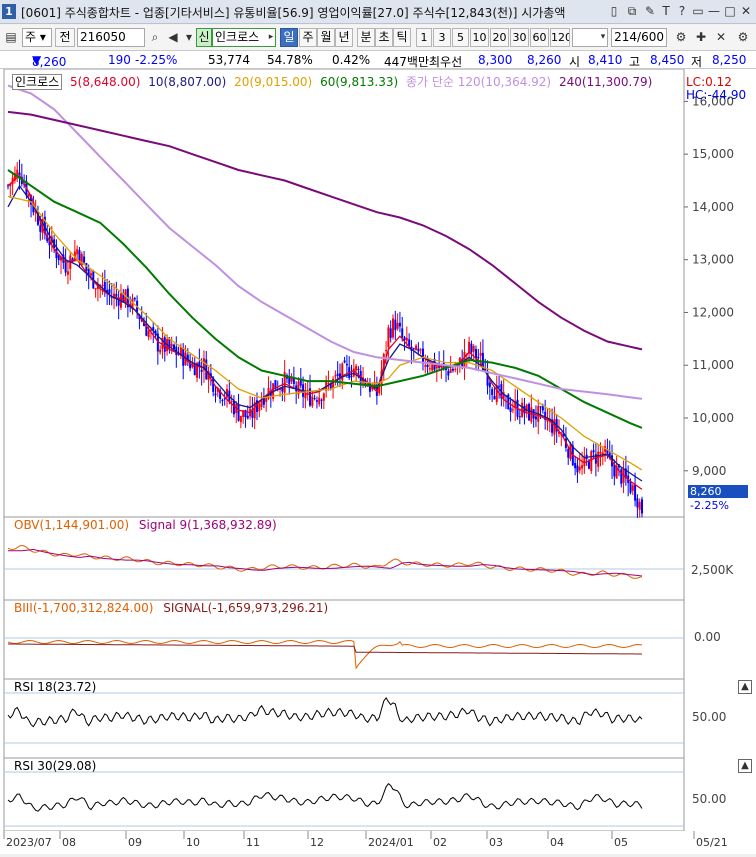 This screenshot has width=756, height=857. What do you see at coordinates (745, 687) in the screenshot?
I see `rsi18-collapse-icon: ▲` at bounding box center [745, 687].